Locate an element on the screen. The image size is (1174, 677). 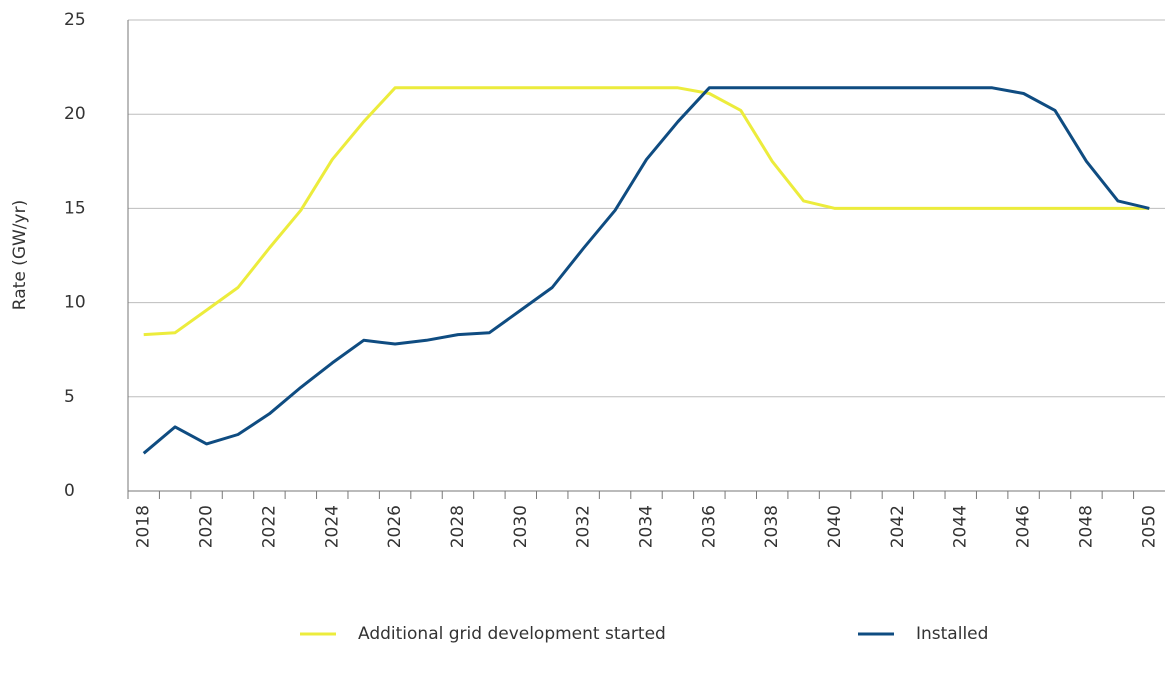
y-tick-label: 15 is located at coordinates (75, 208).